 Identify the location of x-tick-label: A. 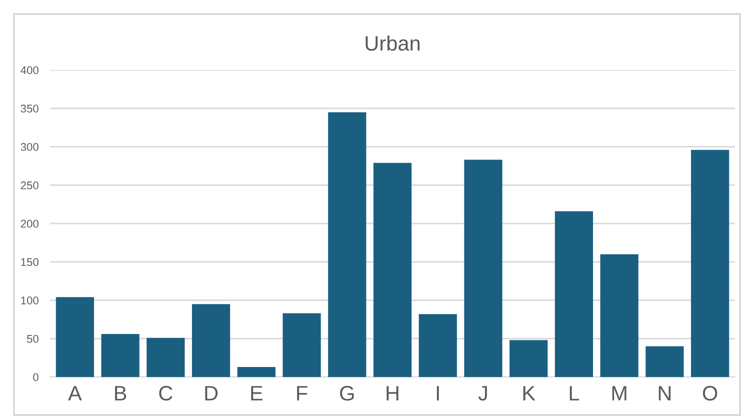
(75, 393).